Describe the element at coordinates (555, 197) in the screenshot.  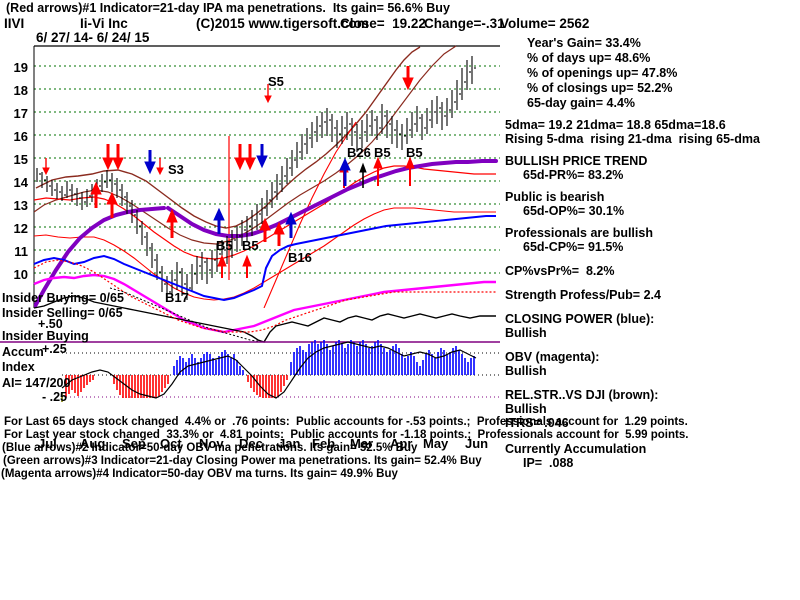
I see `stat-public-title: Public is bearish` at that location.